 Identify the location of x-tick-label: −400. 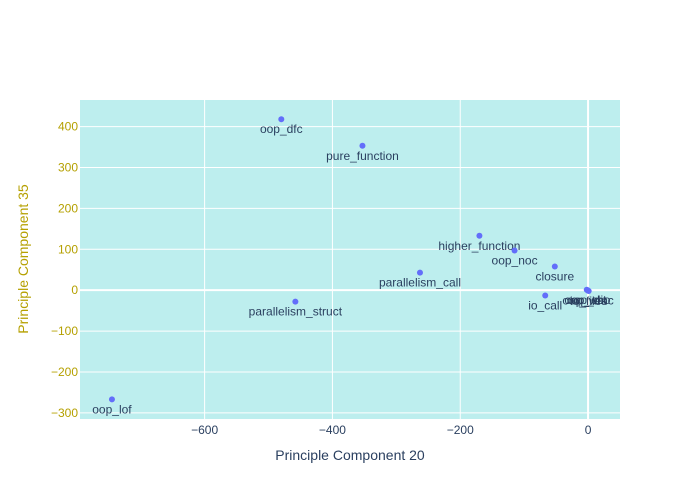
(332, 430).